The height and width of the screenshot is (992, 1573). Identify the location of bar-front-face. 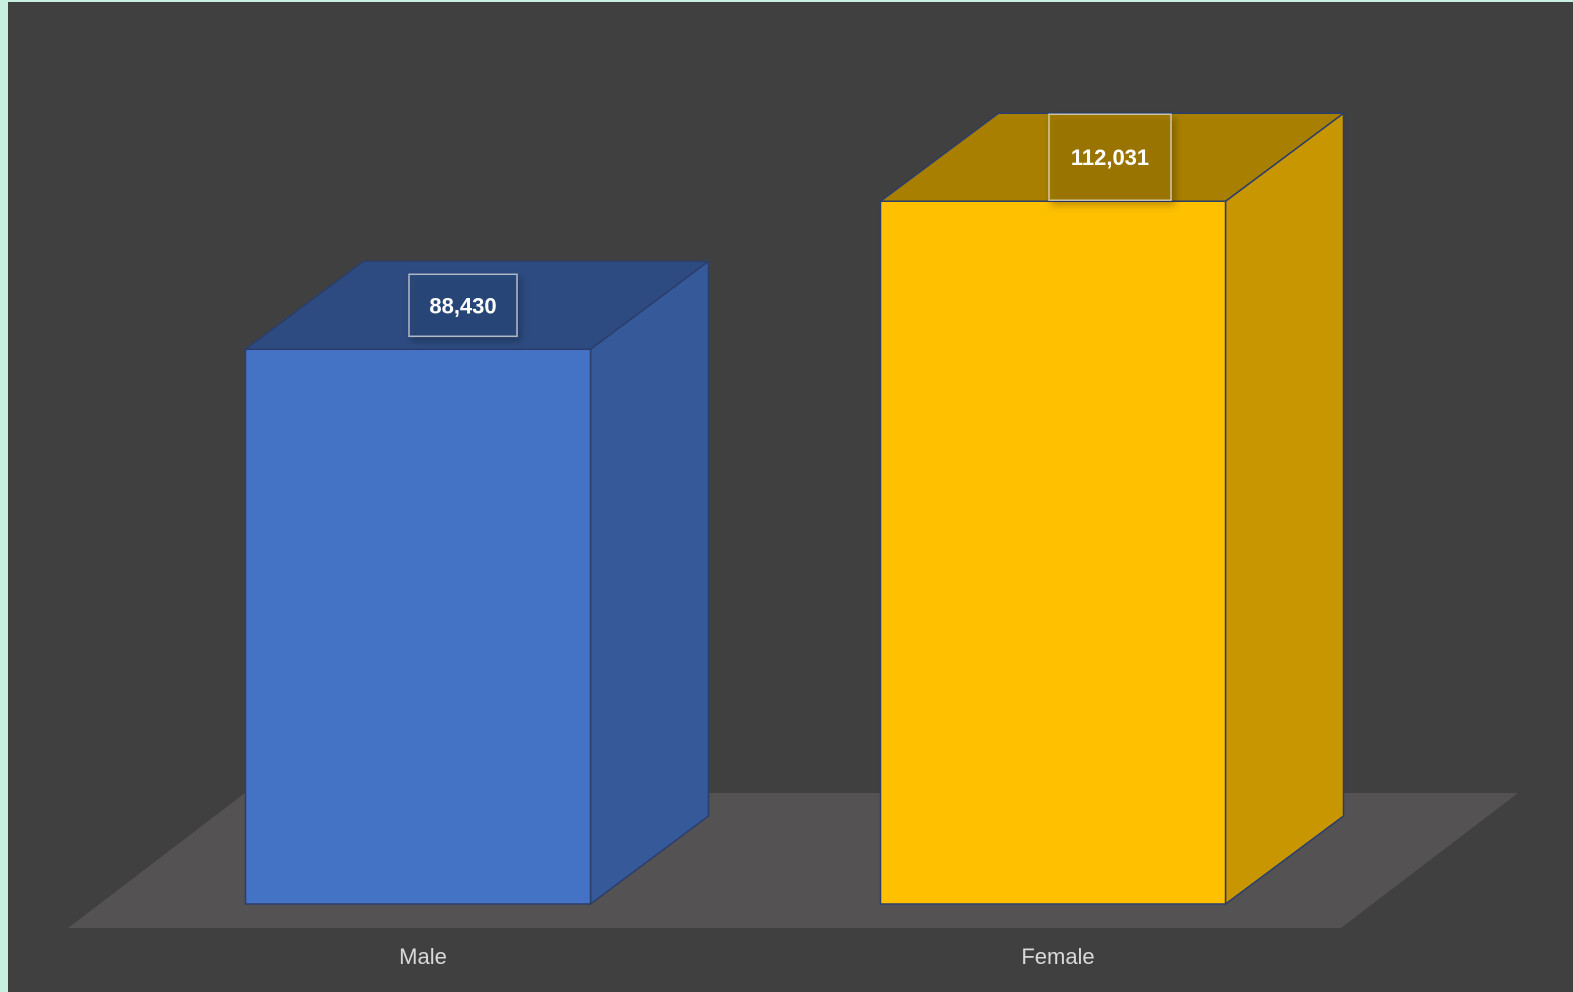
(418, 626).